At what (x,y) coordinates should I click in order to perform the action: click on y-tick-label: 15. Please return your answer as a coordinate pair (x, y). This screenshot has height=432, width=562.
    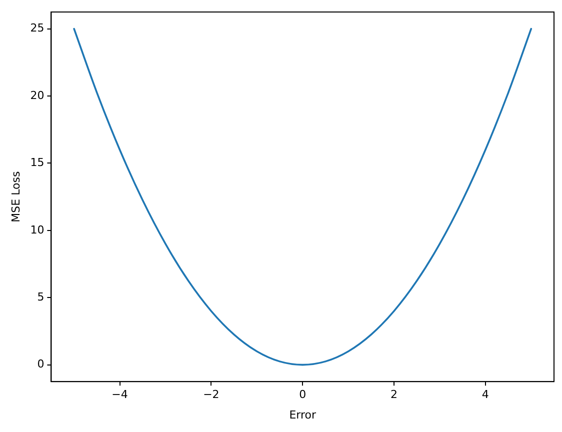
    Looking at the image, I should click on (37, 163).